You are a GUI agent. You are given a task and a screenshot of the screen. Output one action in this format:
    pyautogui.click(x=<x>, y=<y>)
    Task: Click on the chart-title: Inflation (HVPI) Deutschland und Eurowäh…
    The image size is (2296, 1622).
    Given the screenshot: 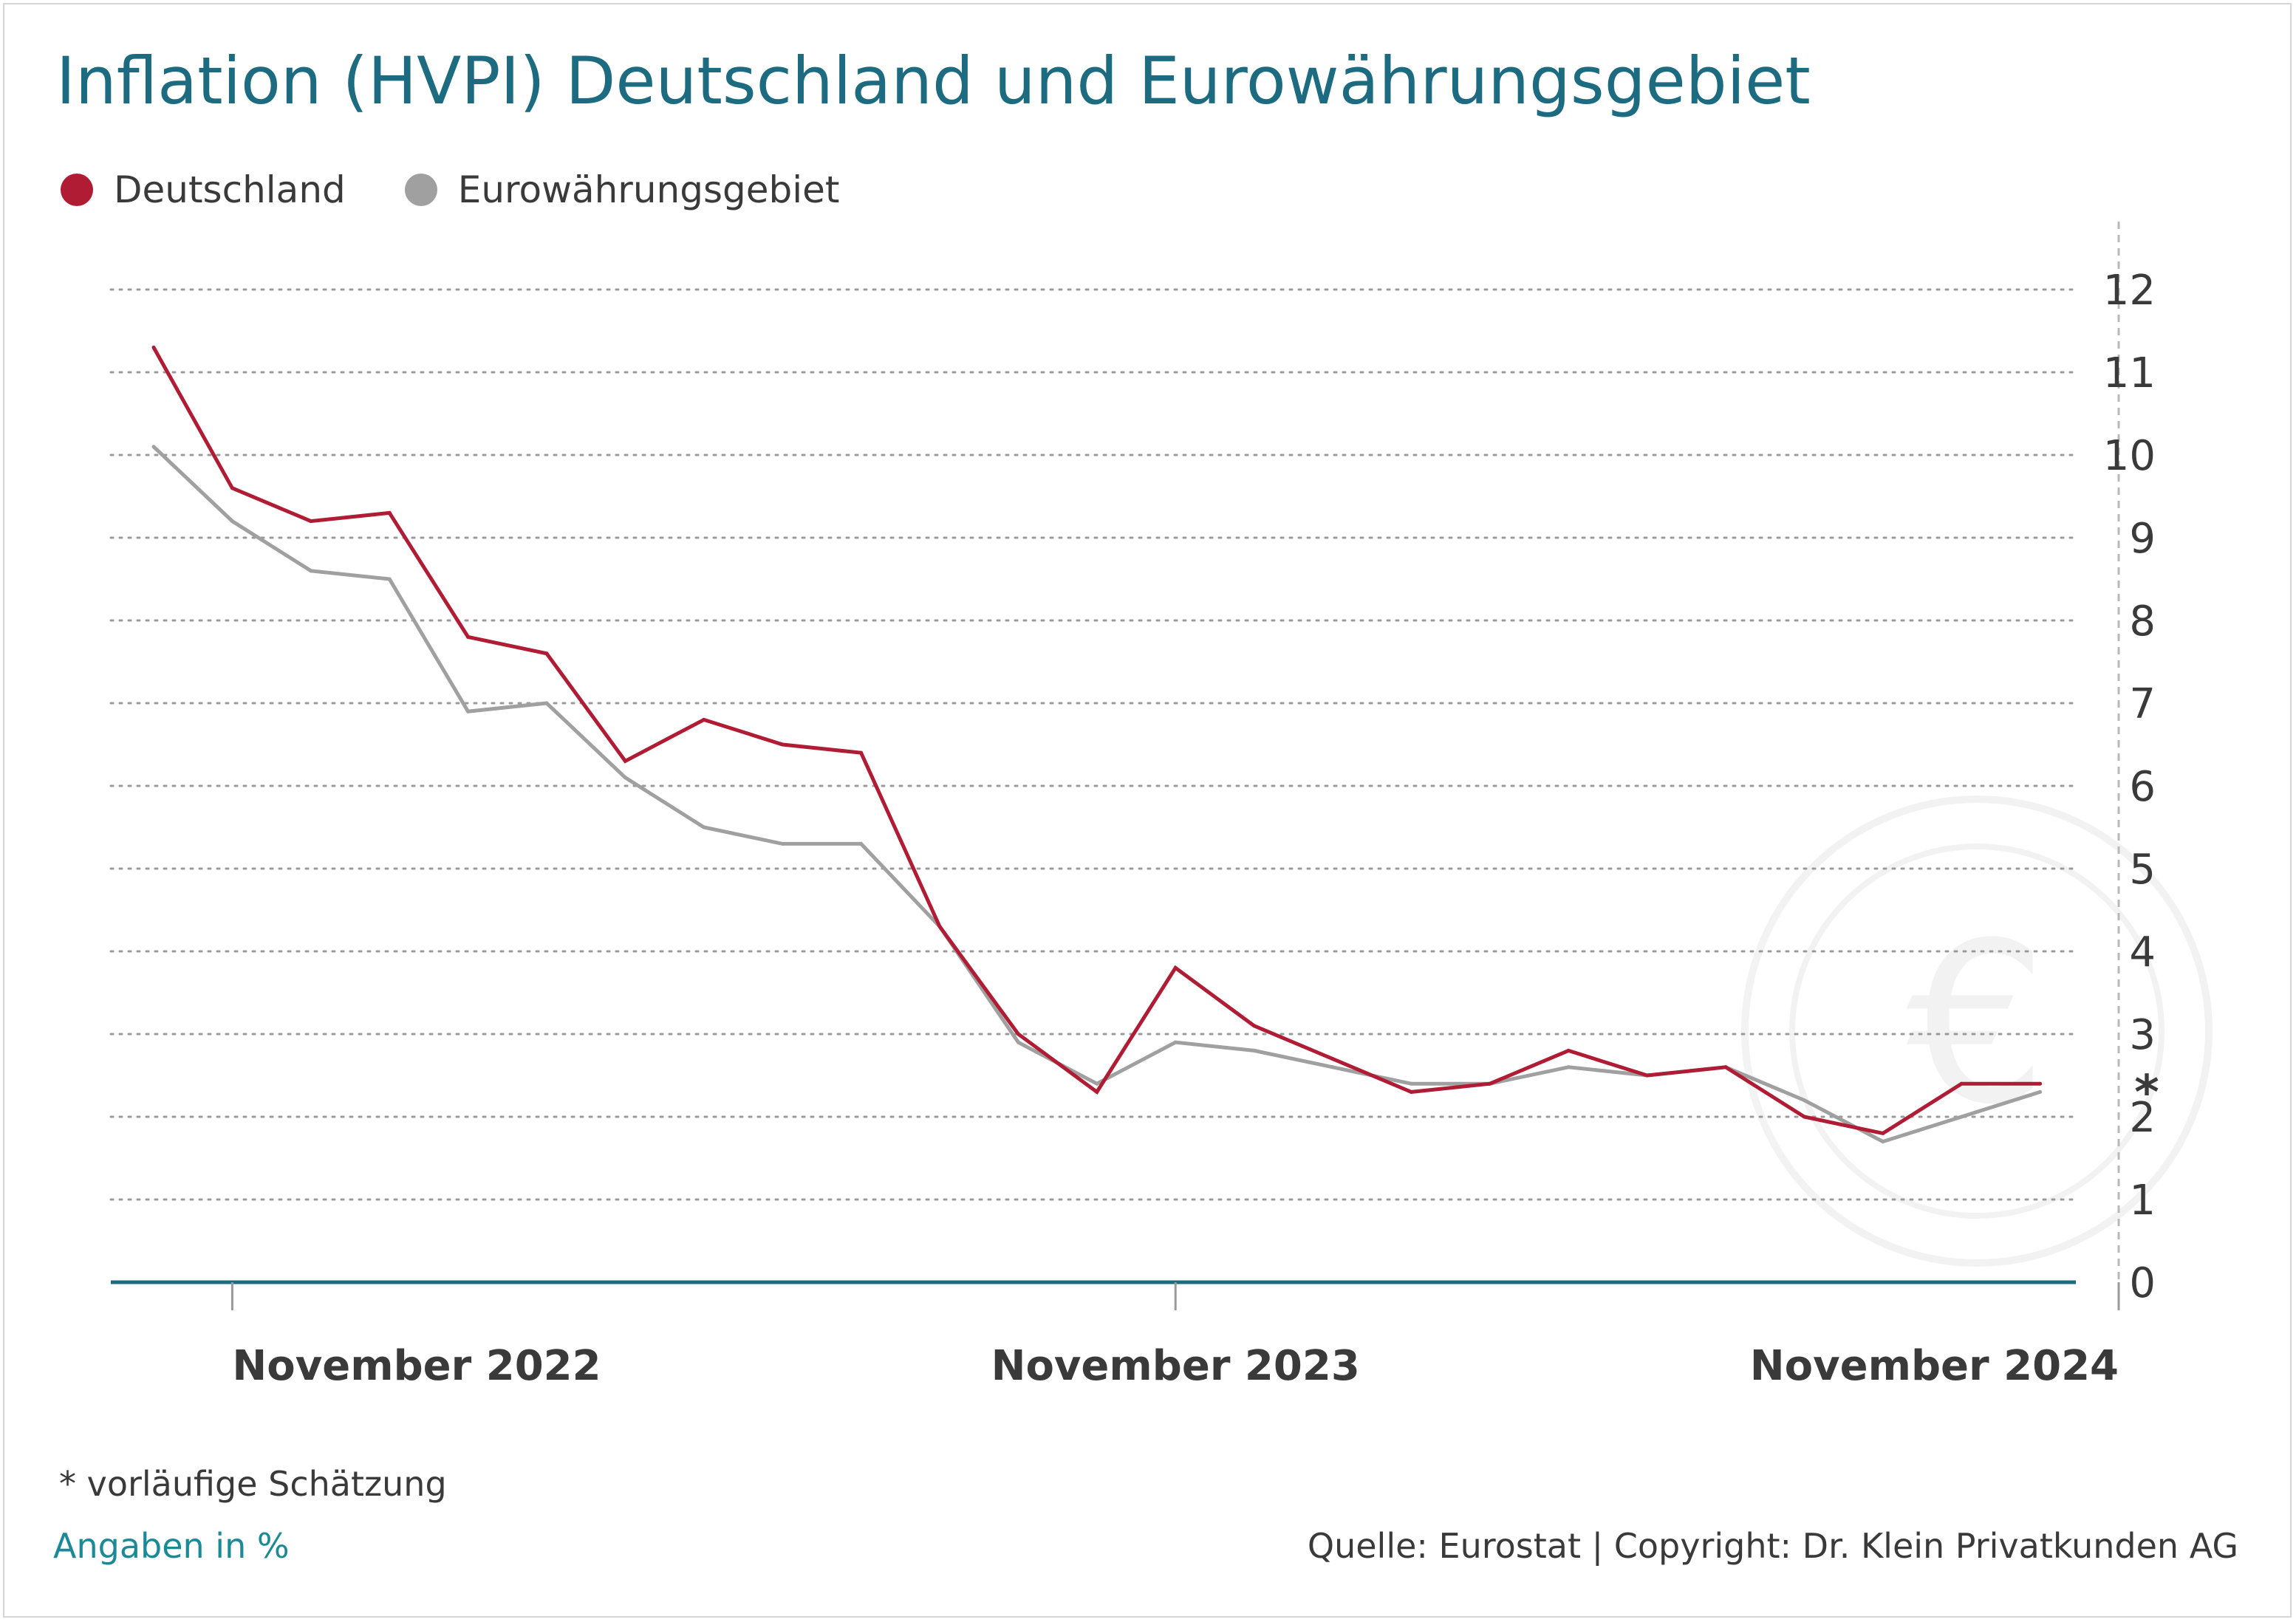 What is the action you would take?
    pyautogui.click(x=934, y=81)
    